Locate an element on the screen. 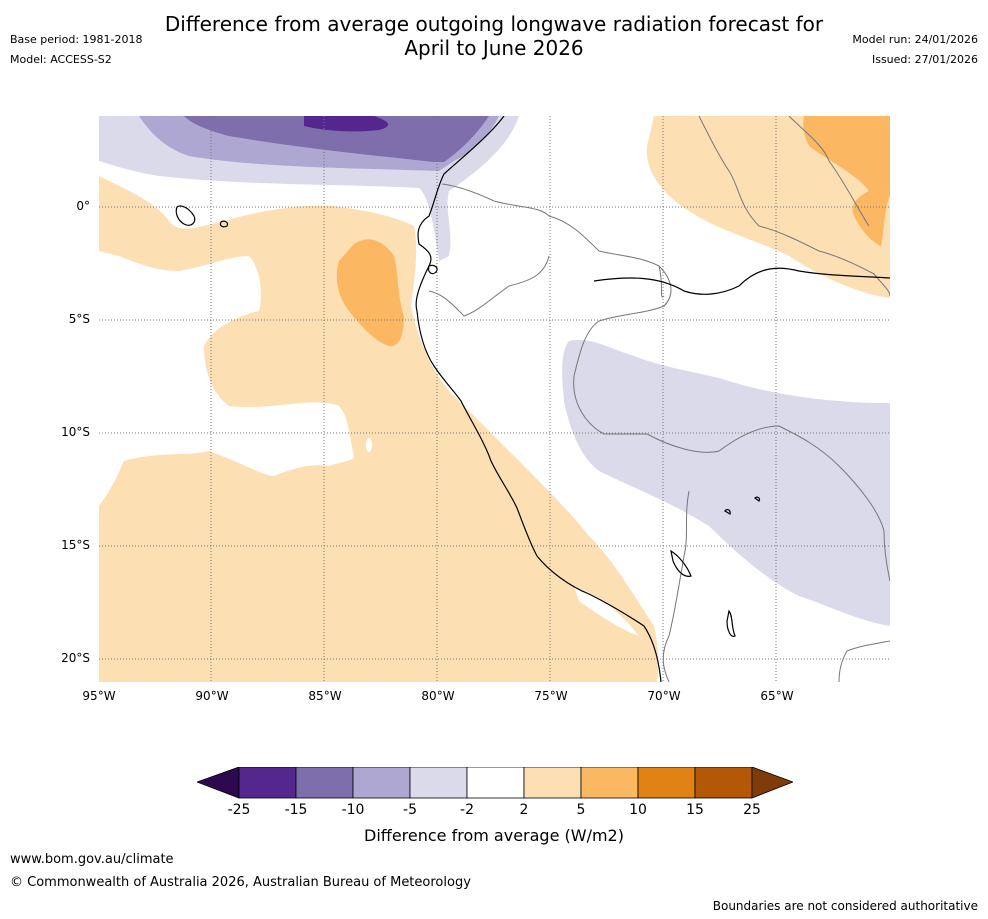 This screenshot has width=988, height=919. contour-purple-dark is located at coordinates (336, 139).